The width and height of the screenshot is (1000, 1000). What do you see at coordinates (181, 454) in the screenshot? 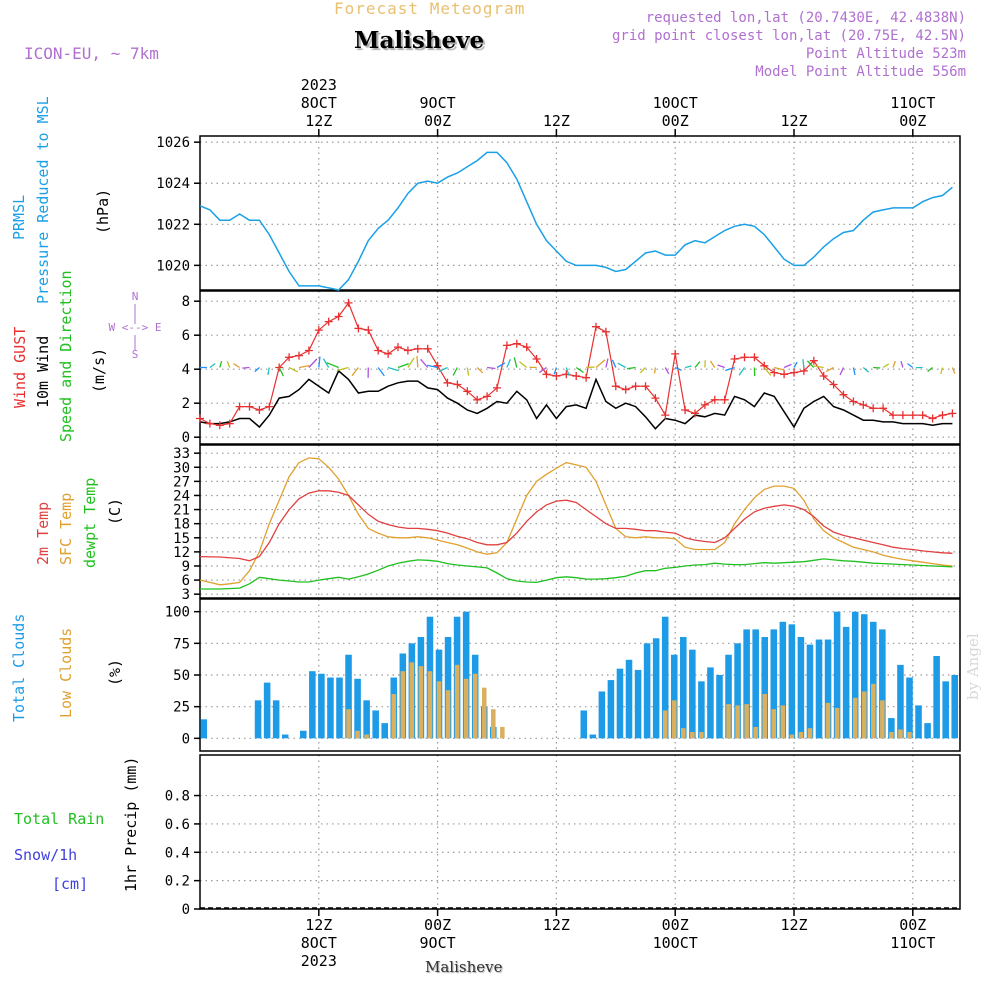
I see `y-tick-label: 33` at bounding box center [181, 454].